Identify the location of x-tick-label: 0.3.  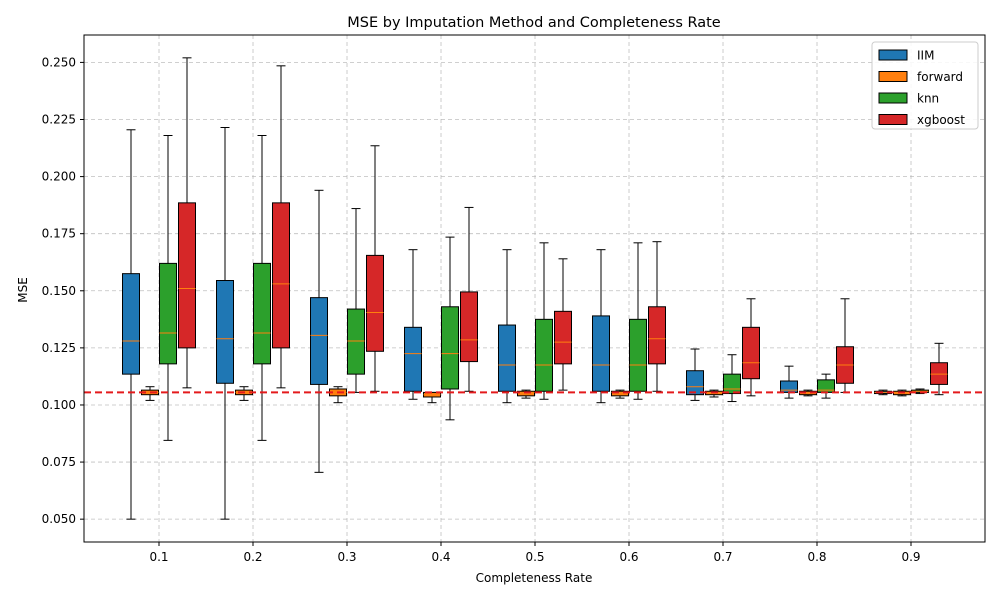
(346, 557).